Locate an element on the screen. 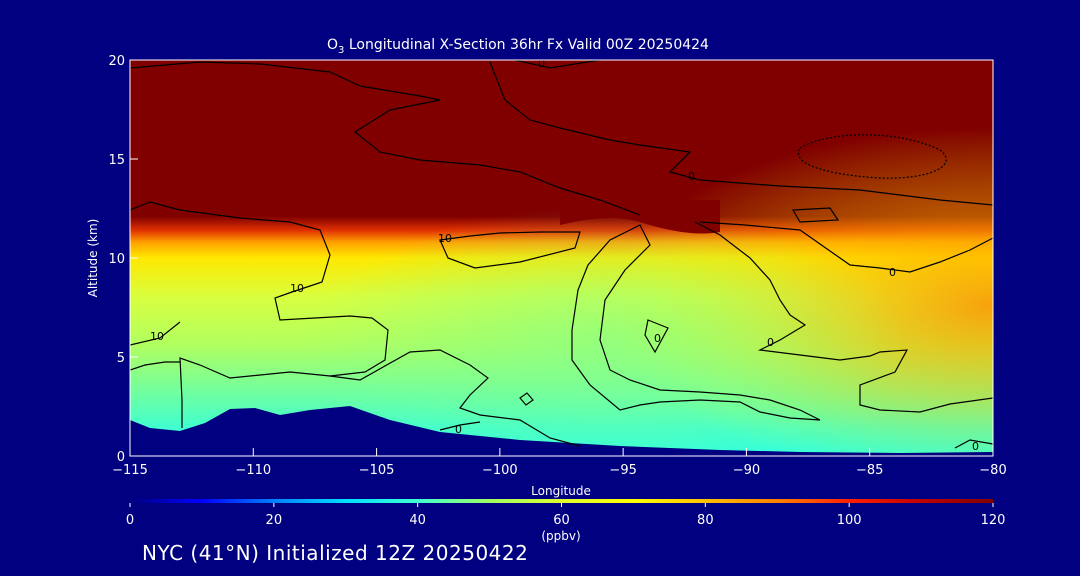 This screenshot has width=1080, height=576. x-axis-label: Longitude is located at coordinates (561, 491).